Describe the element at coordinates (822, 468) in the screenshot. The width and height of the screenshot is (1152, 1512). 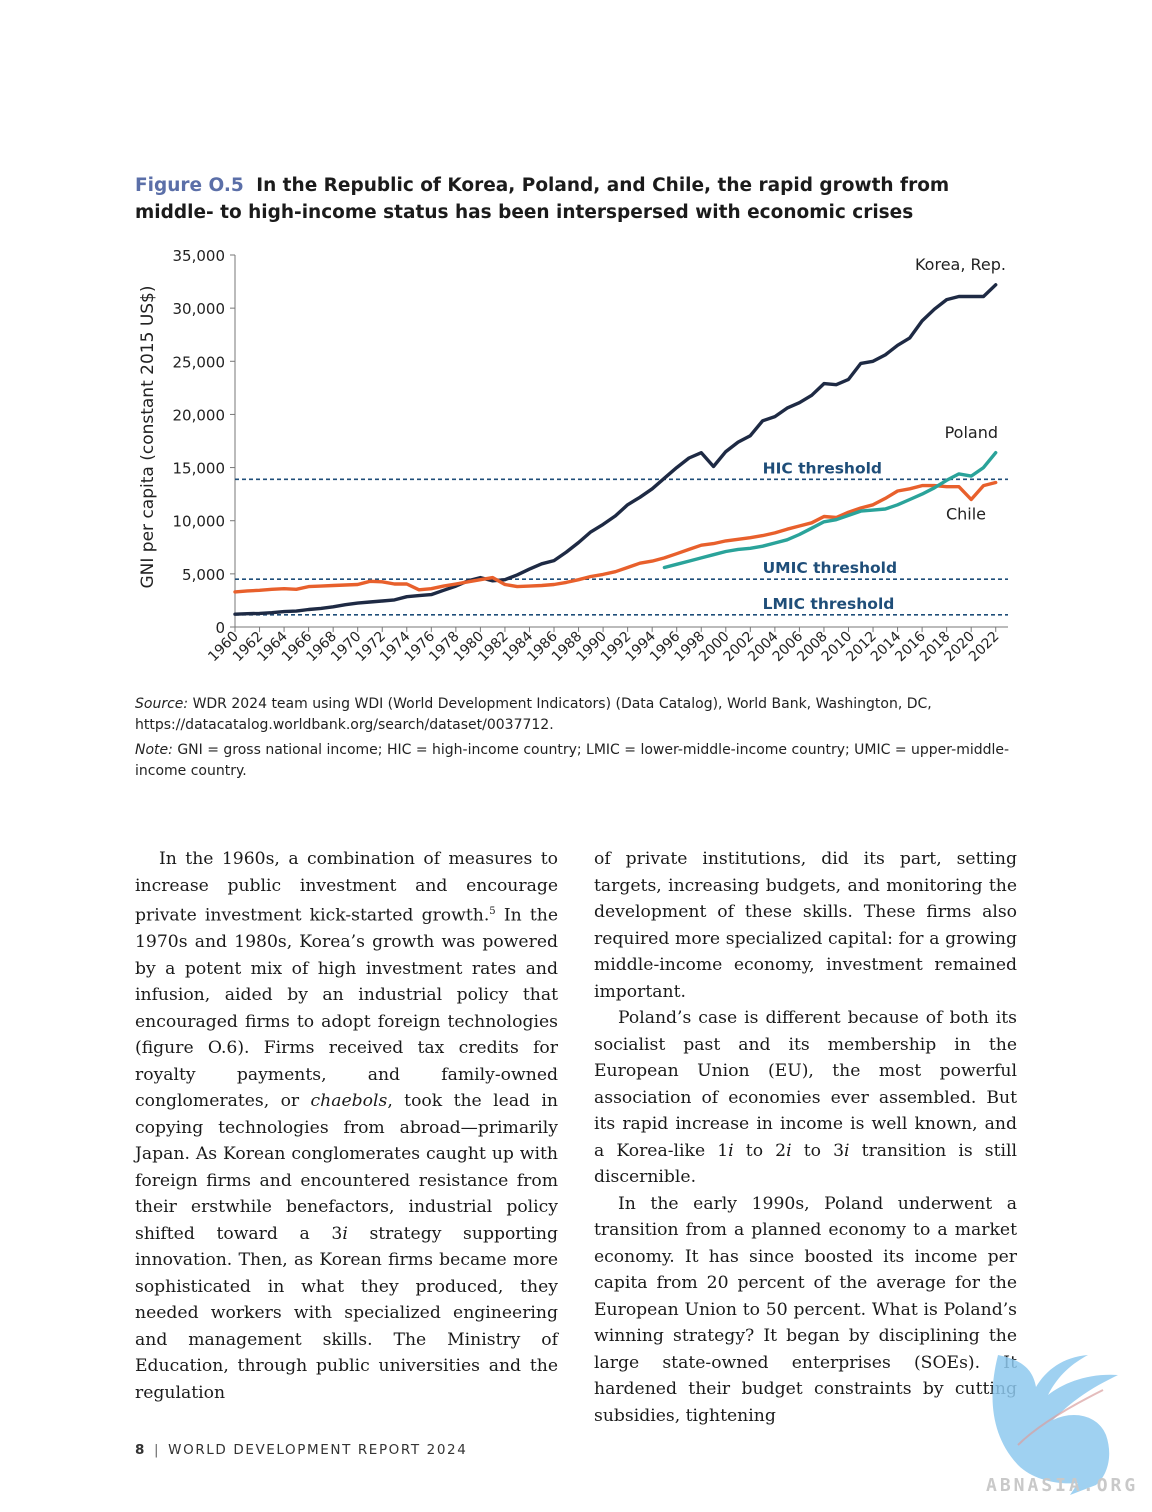
I see `threshold-label: HIC threshold` at that location.